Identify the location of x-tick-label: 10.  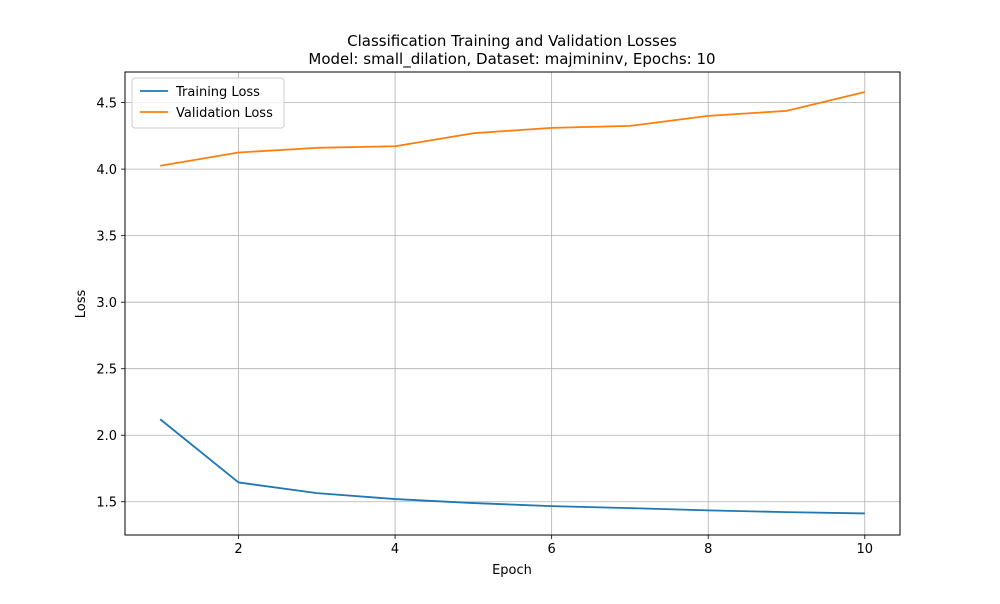
(864, 549).